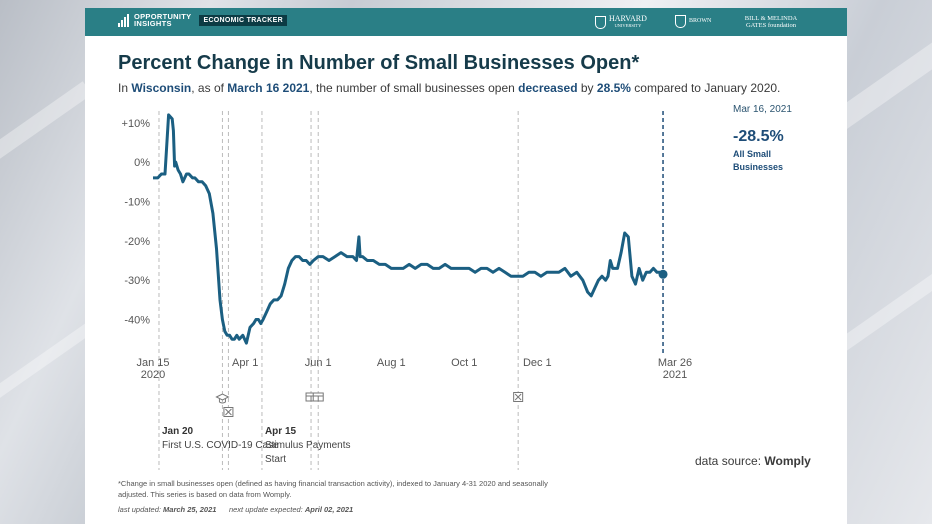  Describe the element at coordinates (222, 398) in the screenshot. I see `school-closure-icon` at that location.